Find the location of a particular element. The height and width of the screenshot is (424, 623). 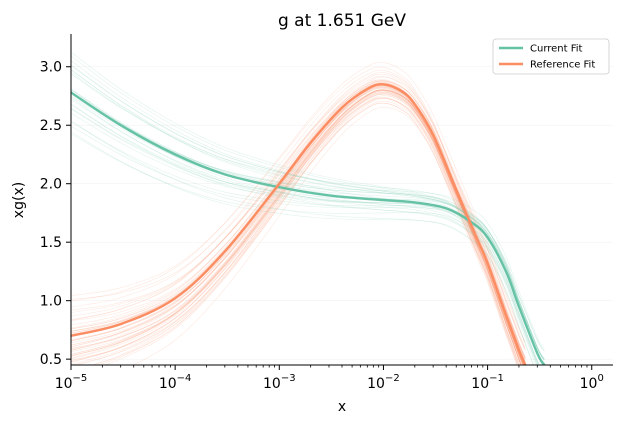

x-tick-label-3: 10⁻² is located at coordinates (383, 382).